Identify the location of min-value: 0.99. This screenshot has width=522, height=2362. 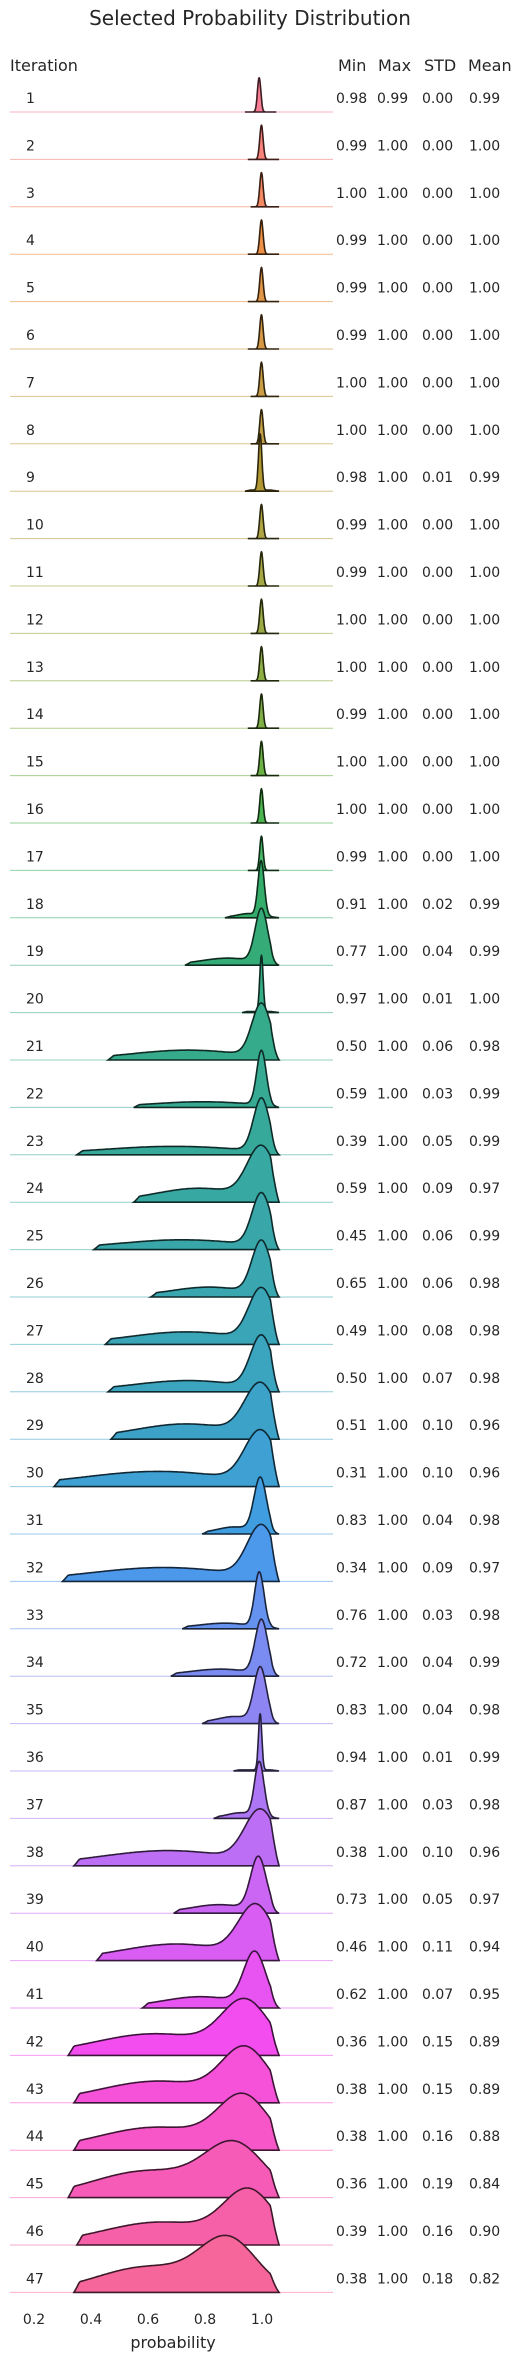
(351, 857).